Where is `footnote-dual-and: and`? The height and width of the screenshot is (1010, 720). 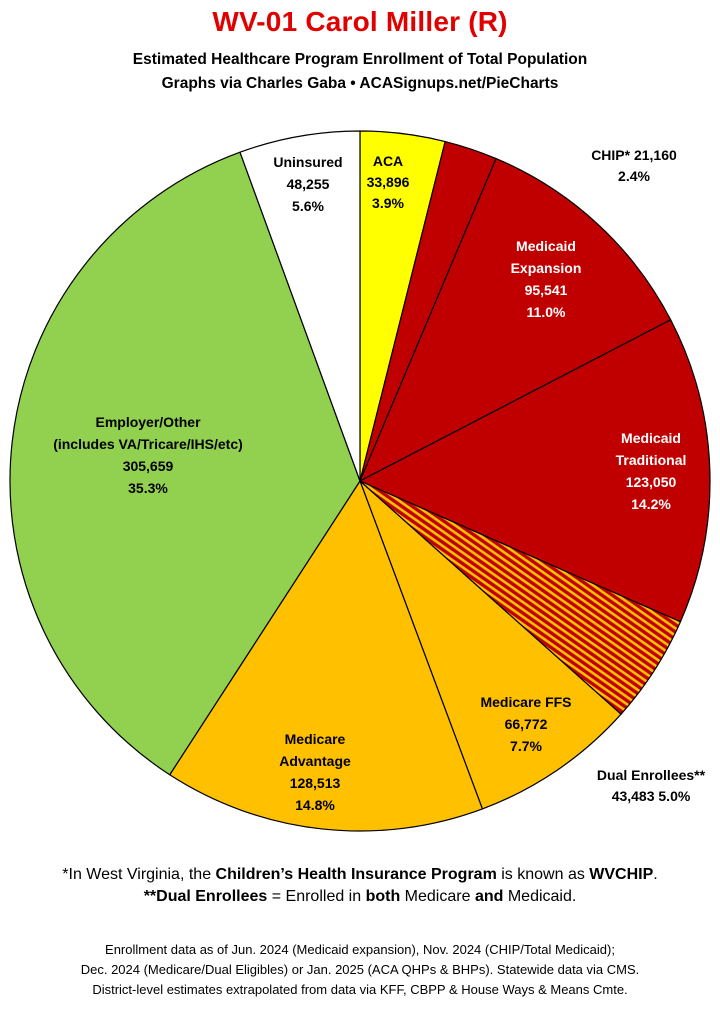
footnote-dual-and: and is located at coordinates (489, 896).